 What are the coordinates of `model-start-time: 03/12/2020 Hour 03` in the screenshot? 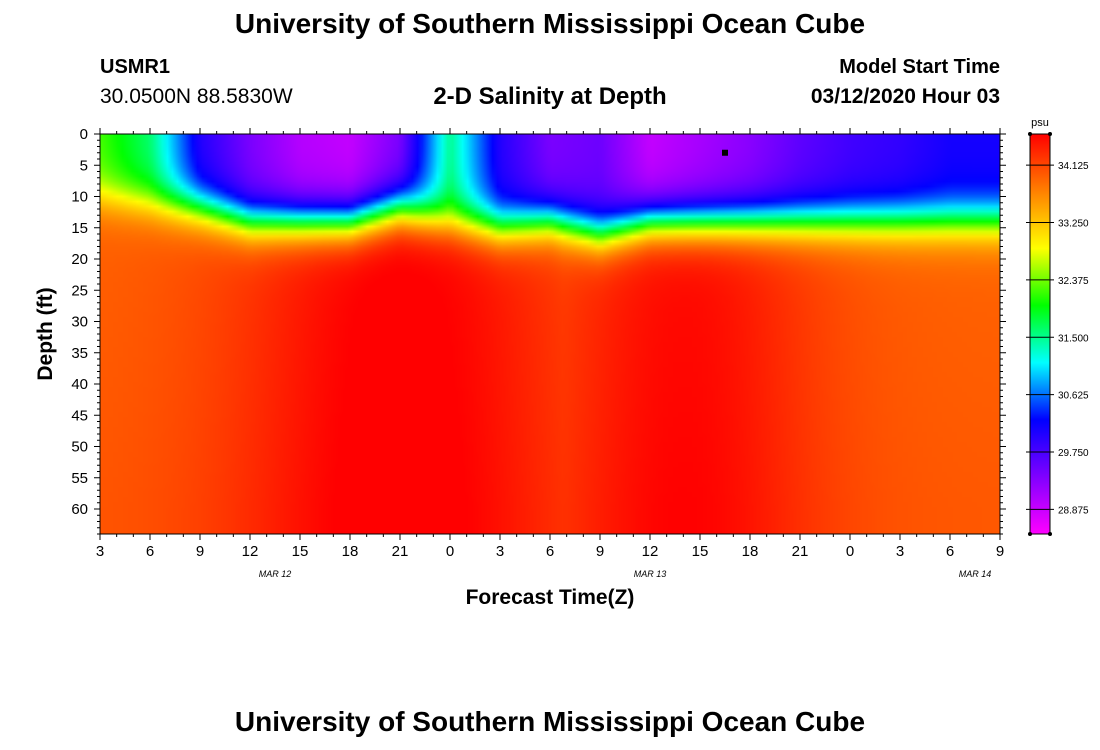 It's located at (905, 96).